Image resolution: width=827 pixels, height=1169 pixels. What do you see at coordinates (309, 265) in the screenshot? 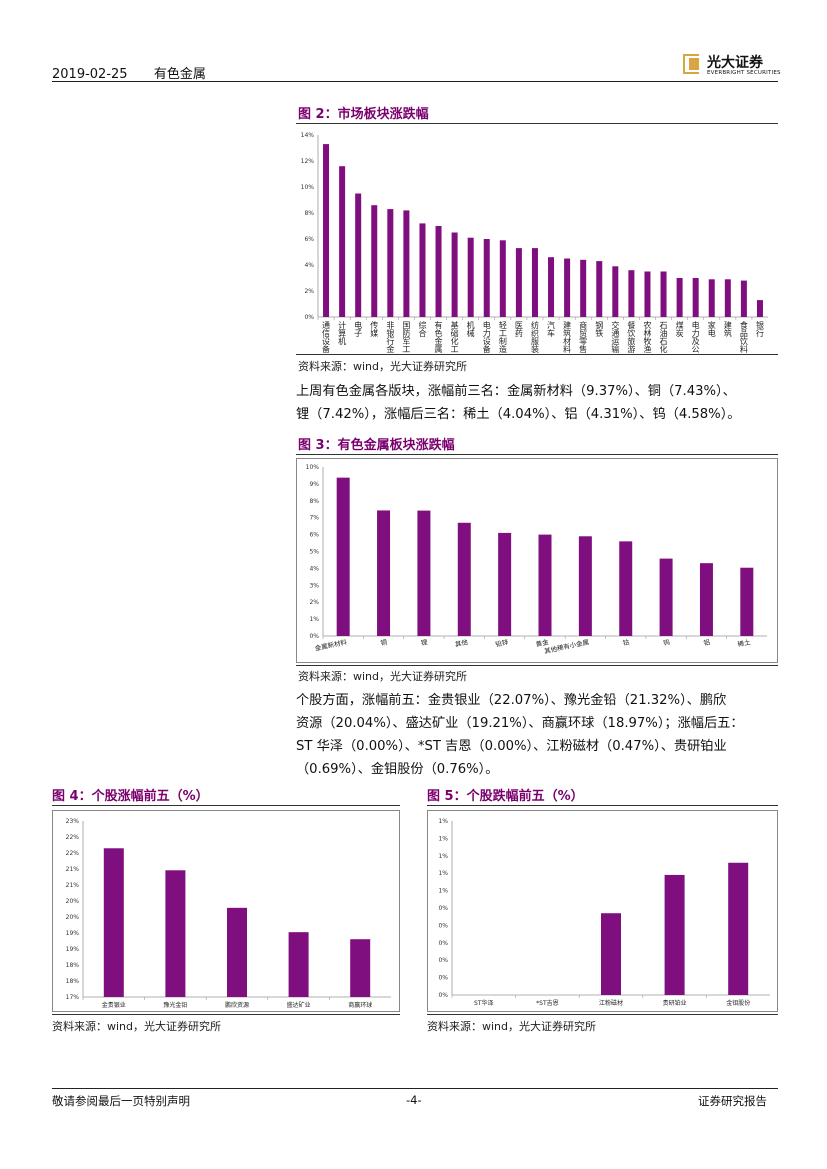
I see `y-tick-label: 4%` at bounding box center [309, 265].